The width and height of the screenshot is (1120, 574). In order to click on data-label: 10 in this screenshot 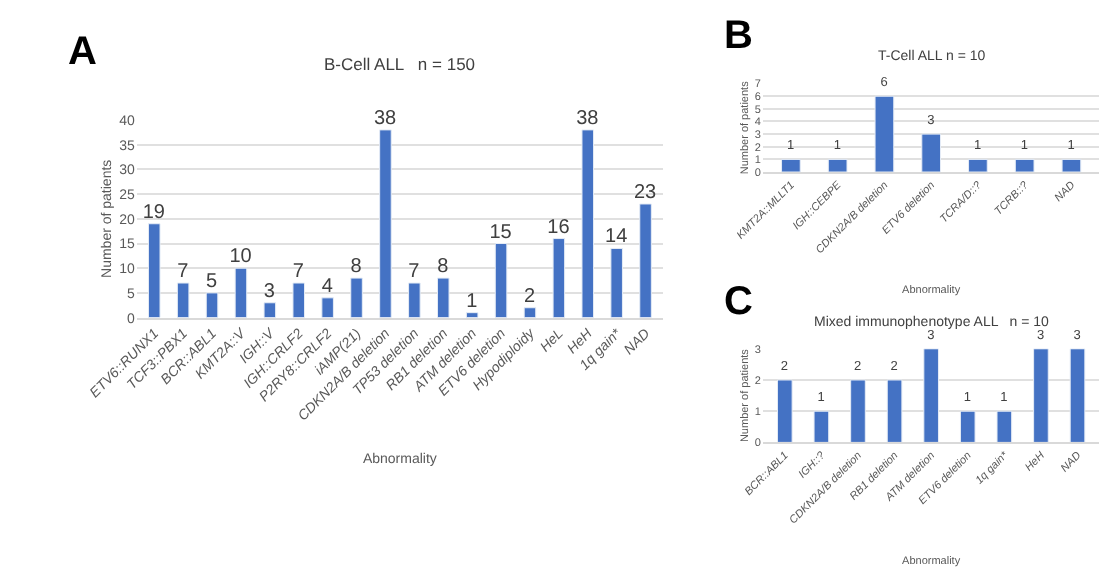, I will do `click(241, 257)`.